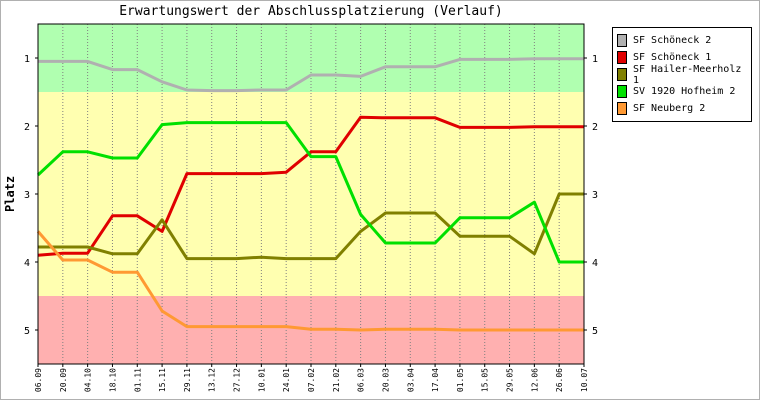 This screenshot has width=760, height=400. I want to click on x-tick-label-20.09: 20.09, so click(63, 380).